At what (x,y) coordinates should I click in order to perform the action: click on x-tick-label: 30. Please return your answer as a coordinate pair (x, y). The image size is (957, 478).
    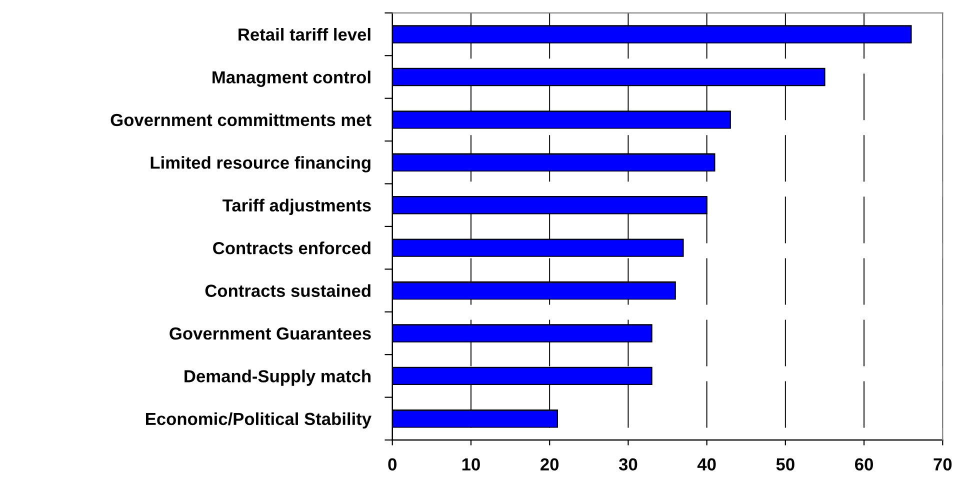
    Looking at the image, I should click on (628, 464).